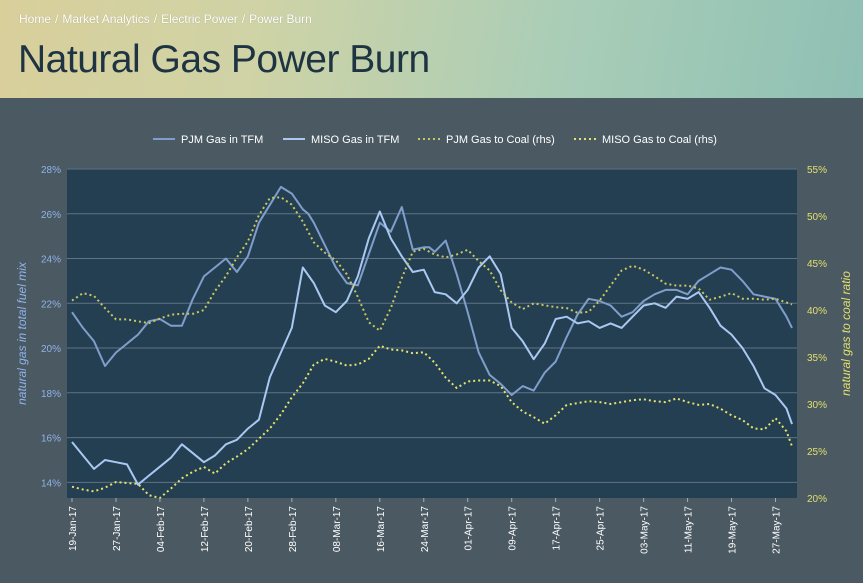 This screenshot has height=583, width=863. Describe the element at coordinates (117, 528) in the screenshot. I see `x-tick-label: 27-Jan-17` at that location.